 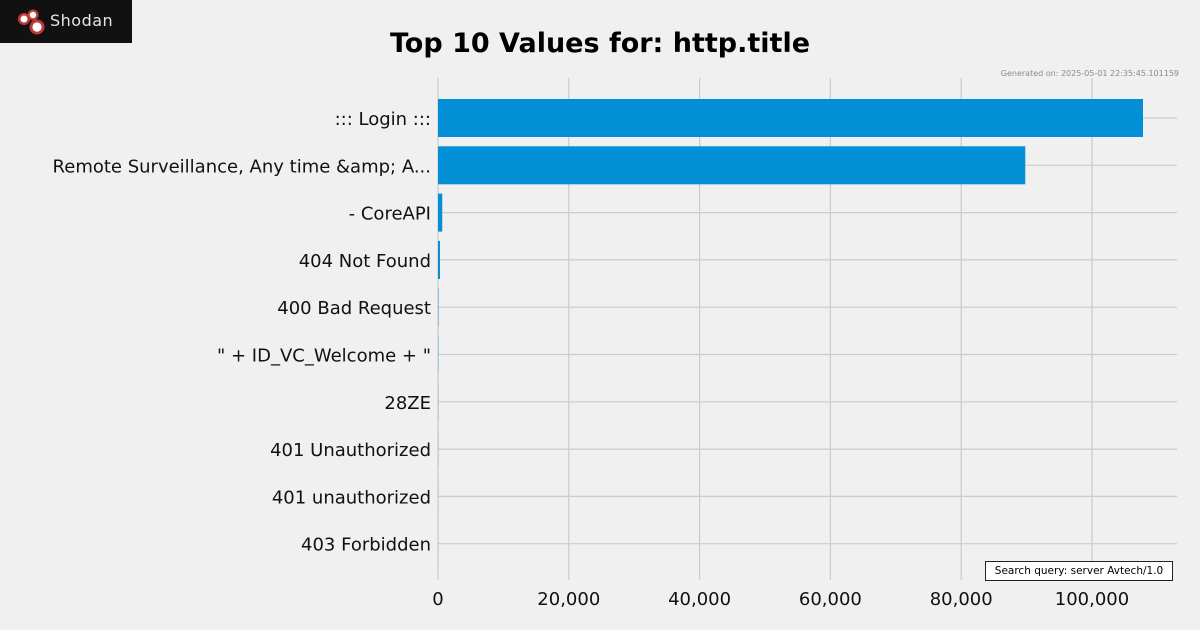 I want to click on search-query-box: Search query: server Avtech/1.0, so click(x=1079, y=571).